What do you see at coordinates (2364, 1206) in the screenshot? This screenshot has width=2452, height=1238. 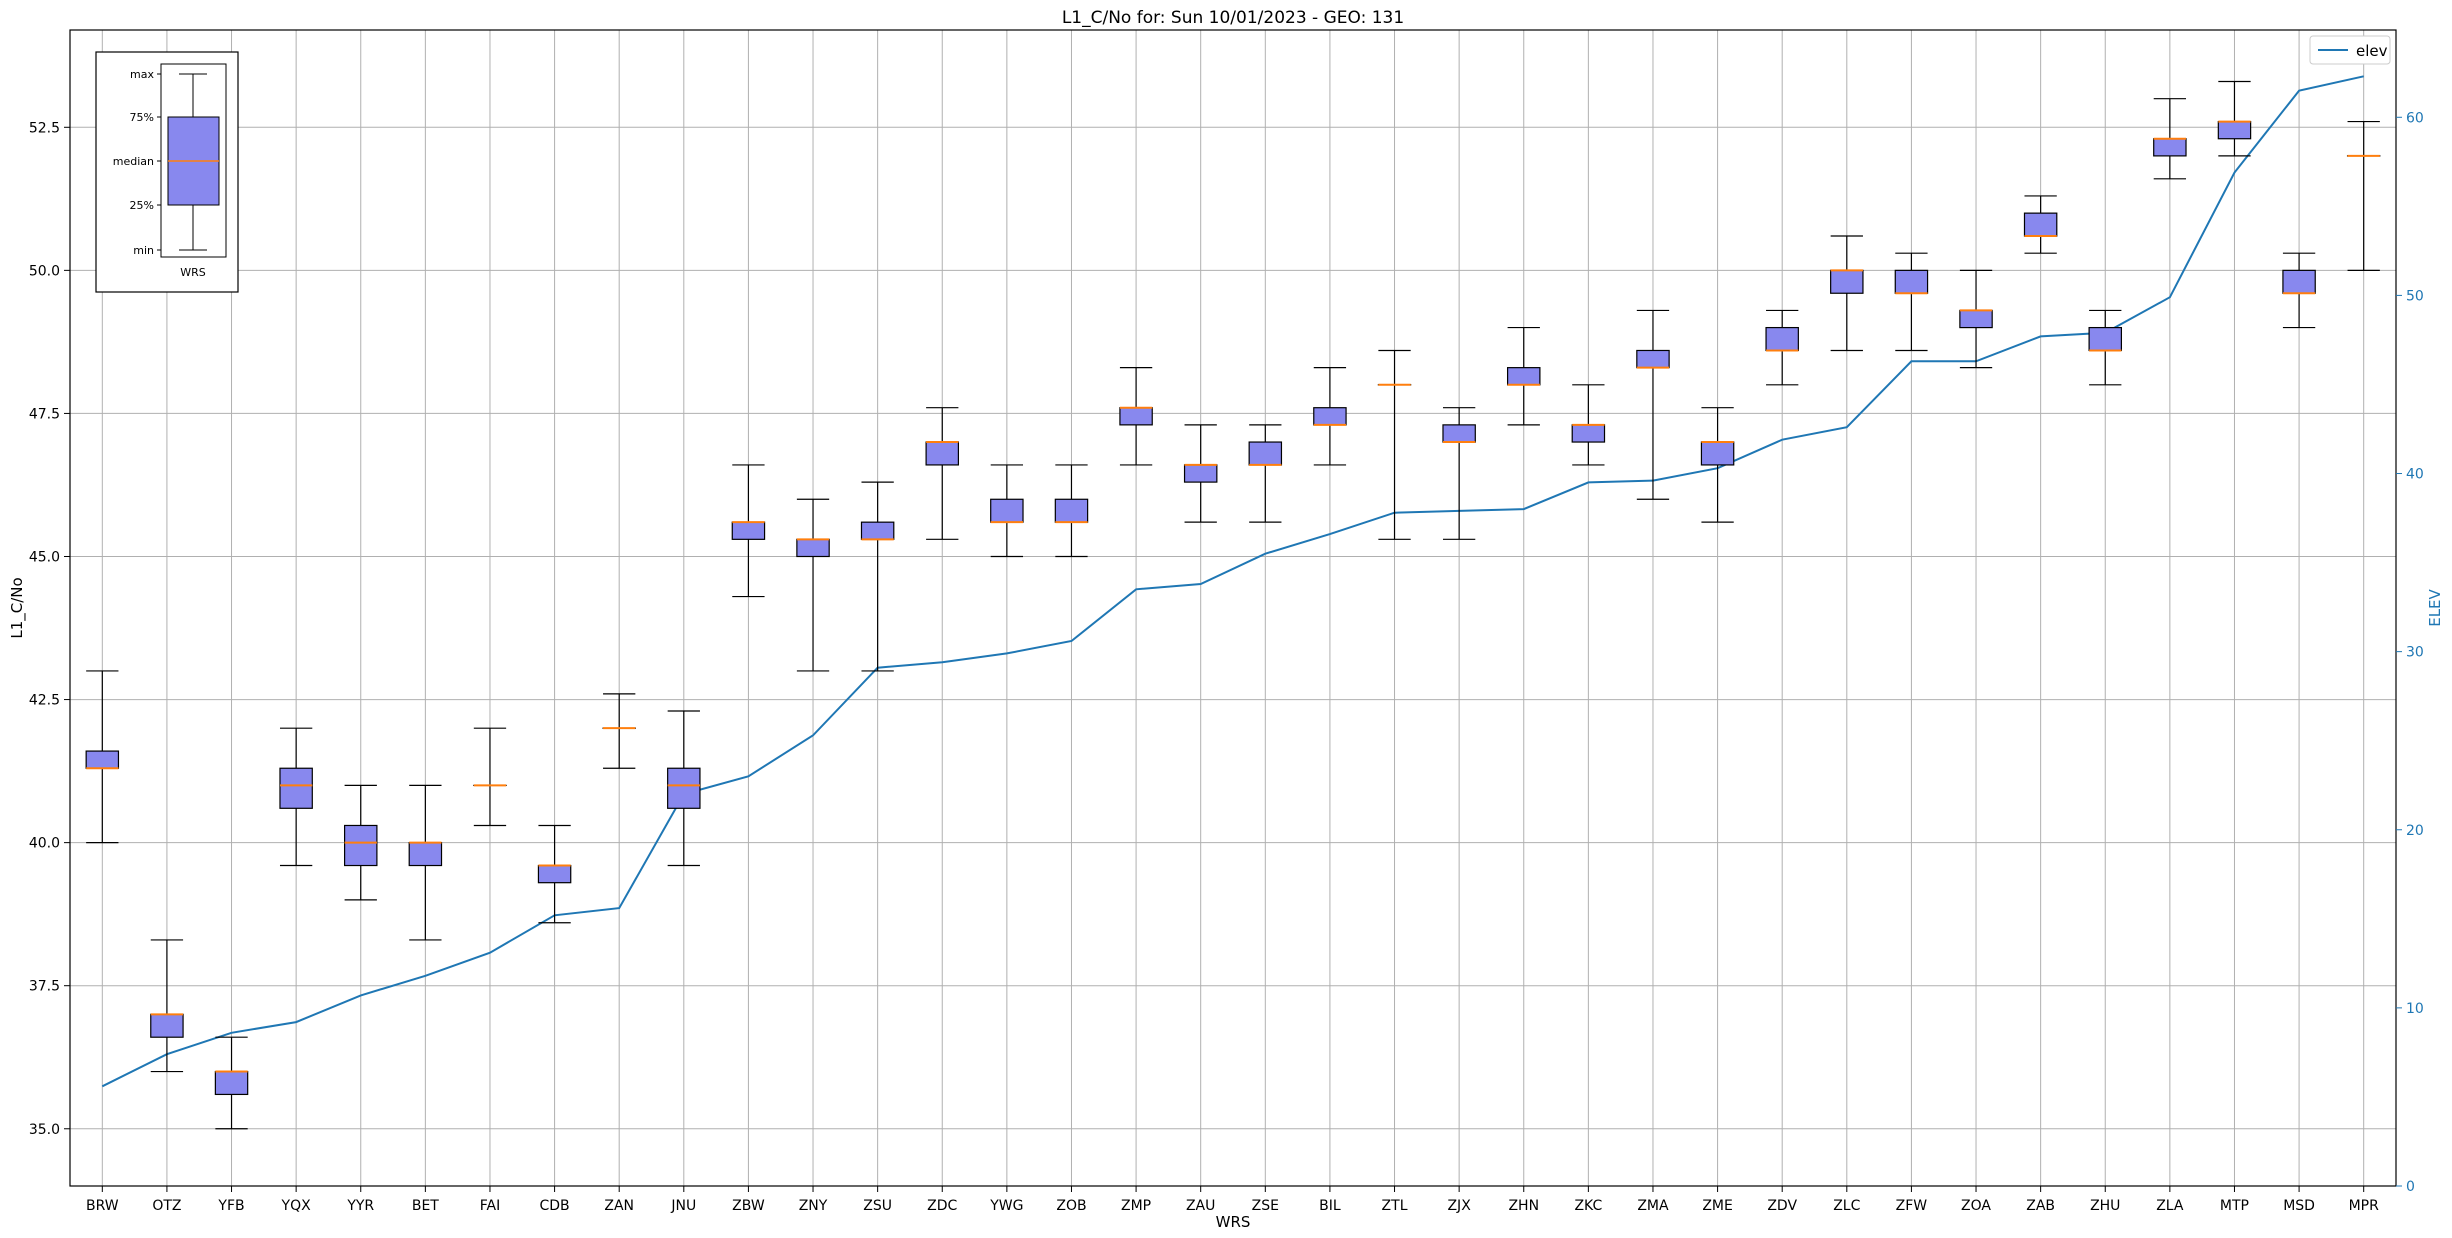 I see `x-tick-label: MPR` at bounding box center [2364, 1206].